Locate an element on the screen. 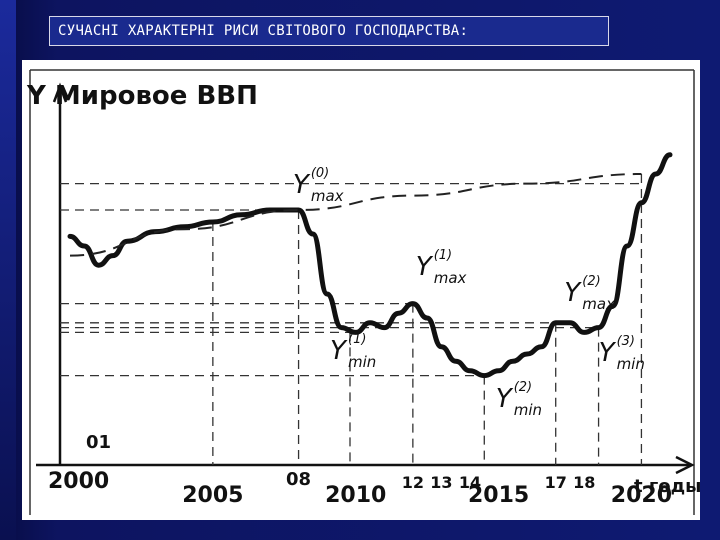 This screenshot has width=720, height=540. annotation-label: Y (2) min is located at coordinates (519, 399).